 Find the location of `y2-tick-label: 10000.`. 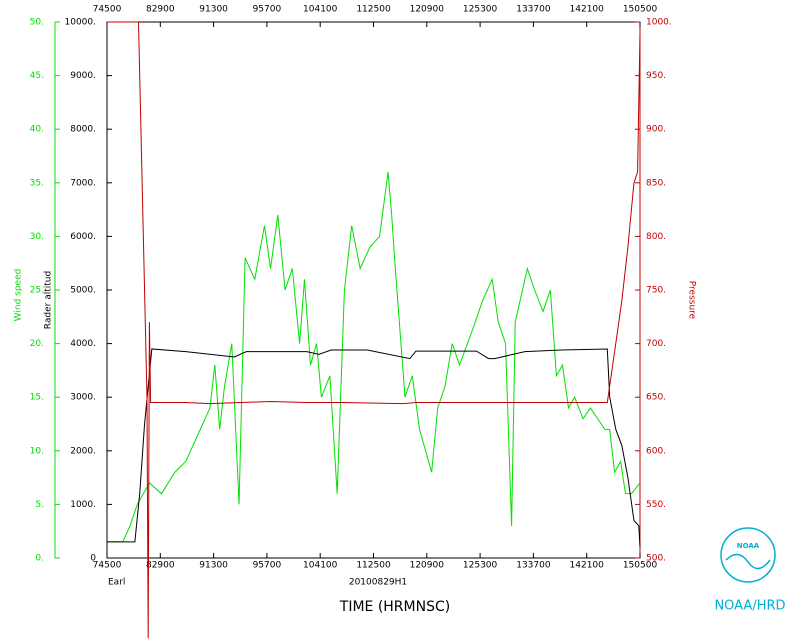

y2-tick-label: 10000. is located at coordinates (81, 23).